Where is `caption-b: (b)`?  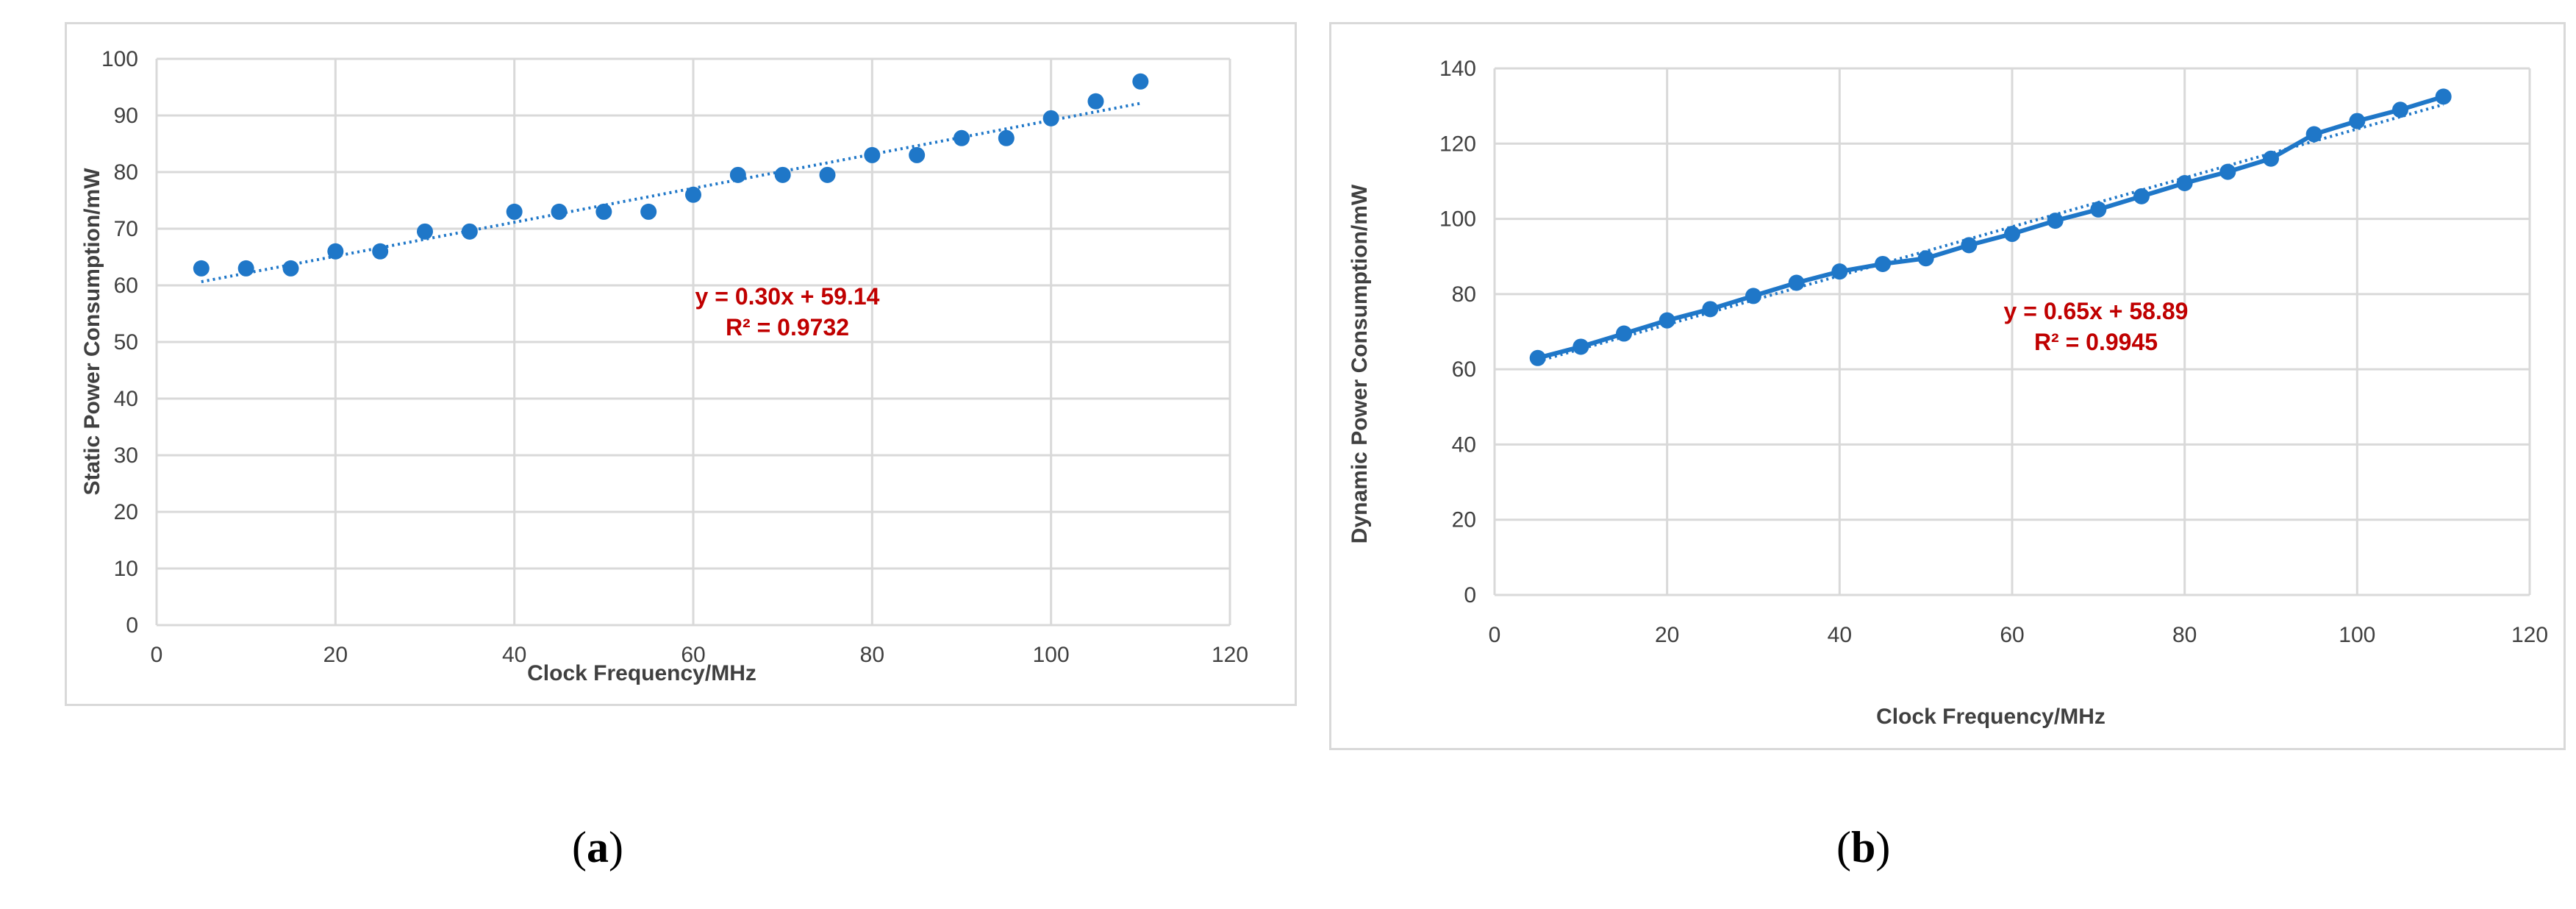
caption-b: (b) is located at coordinates (1863, 847).